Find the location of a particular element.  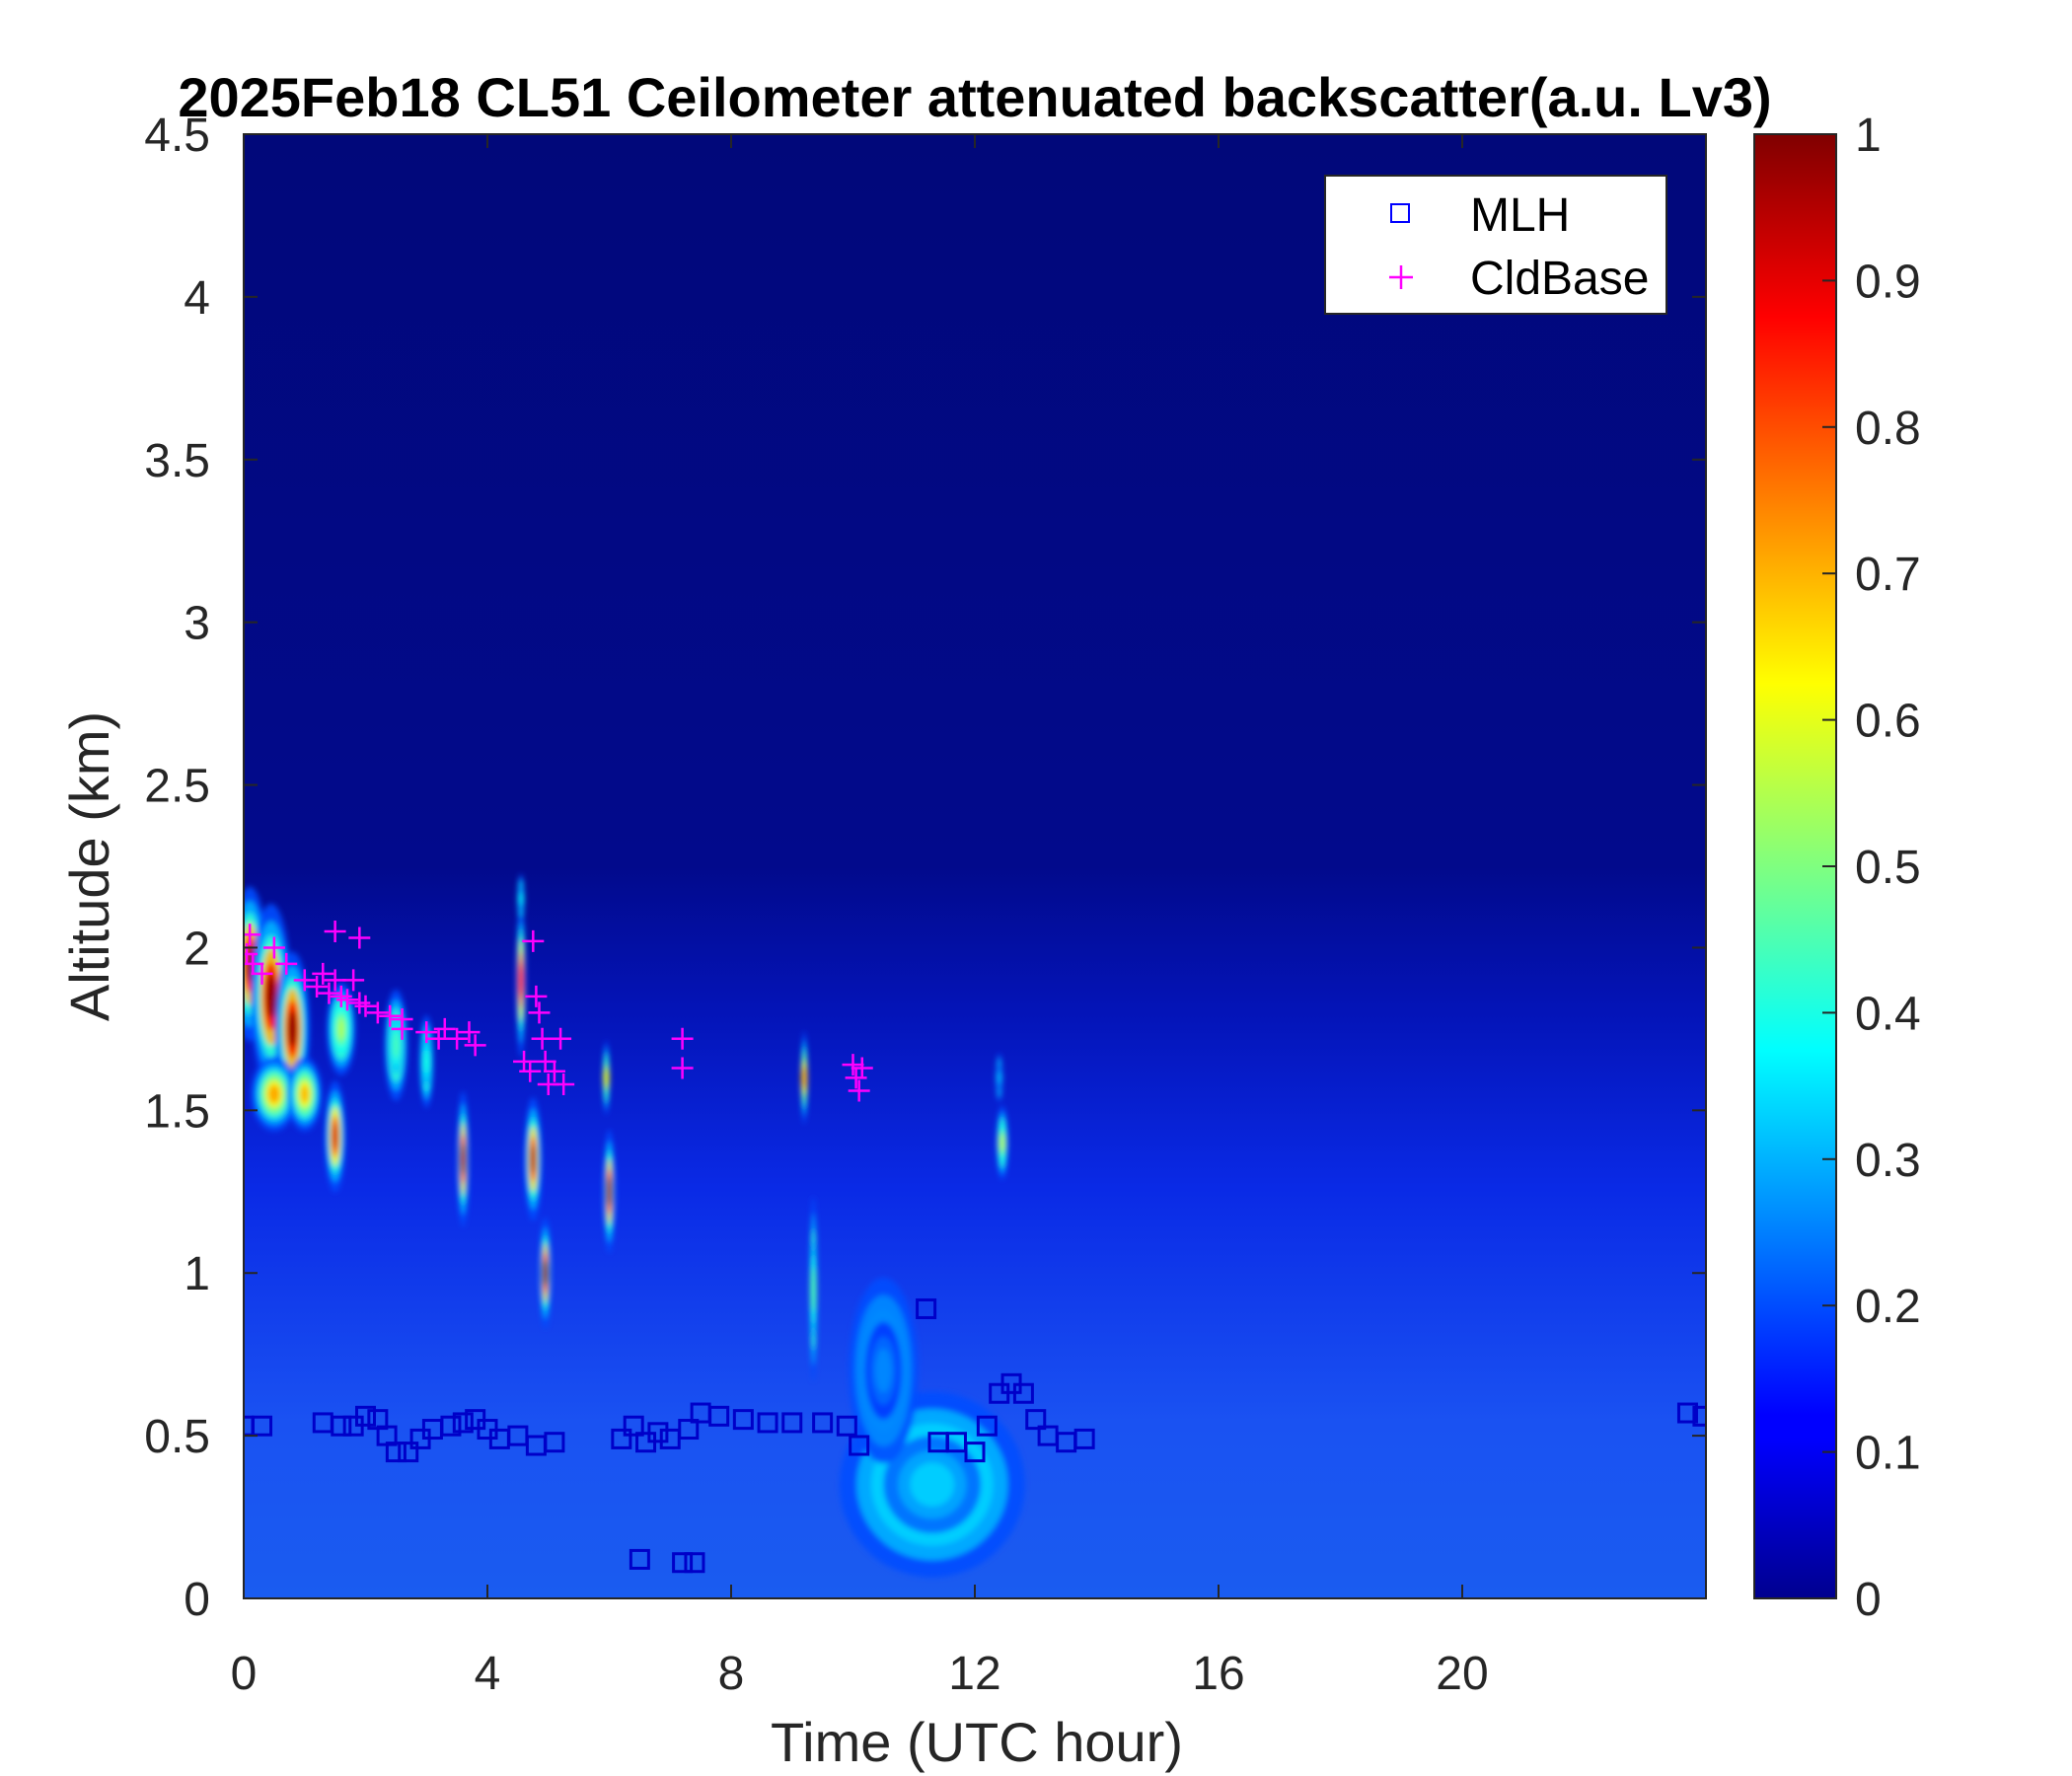

legend-mlh-label: MLH is located at coordinates (1520, 216).